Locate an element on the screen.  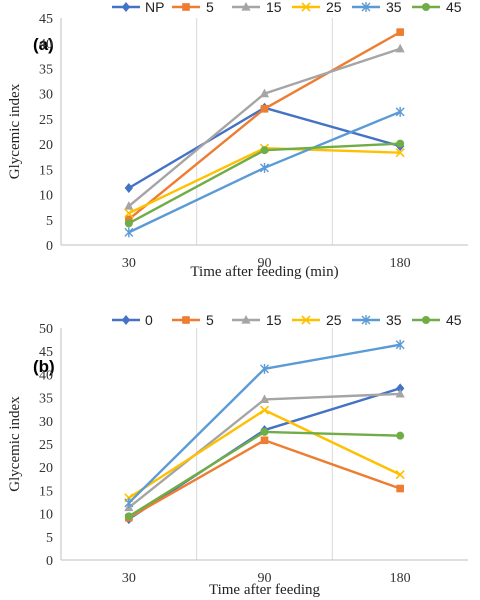
y-tick-label: 0 is located at coordinates (49, 561).